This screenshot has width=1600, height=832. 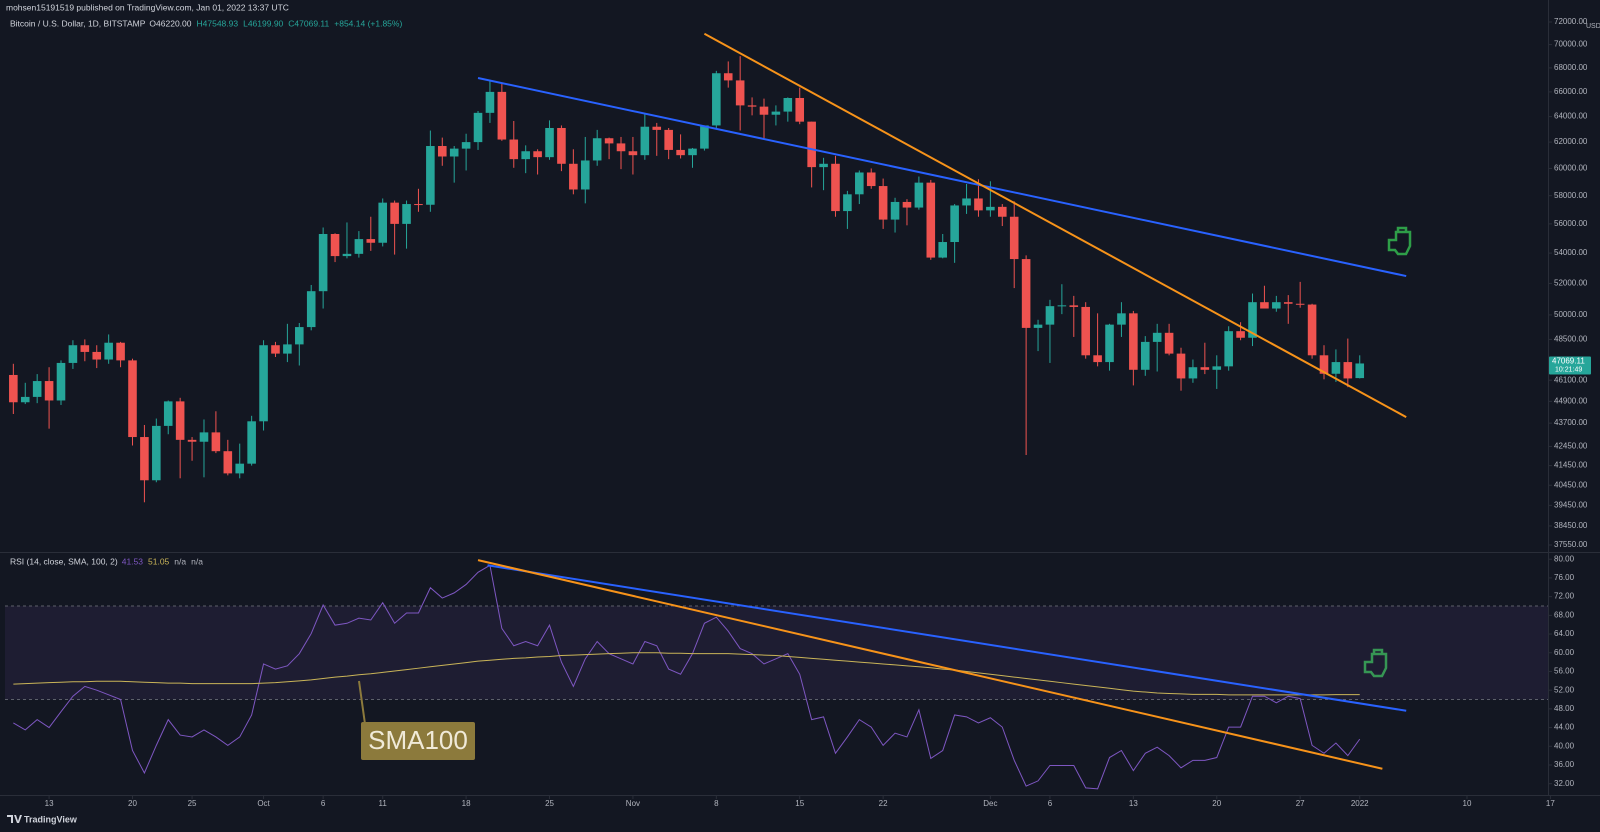 I want to click on y-tick-label: 43700.00, so click(x=1571, y=422).